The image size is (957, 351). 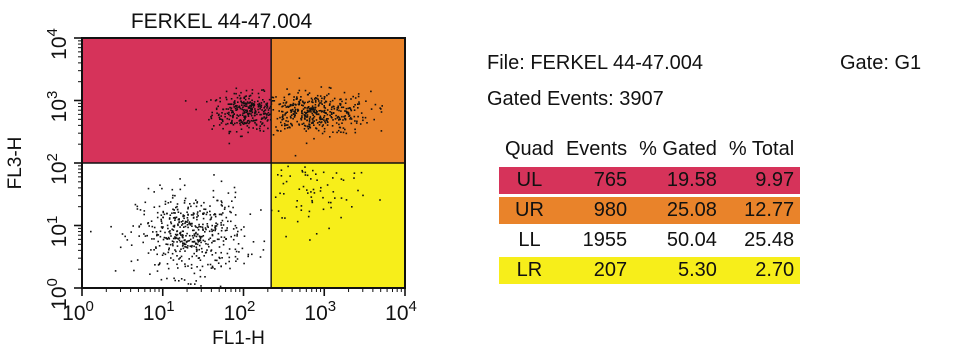 What do you see at coordinates (650, 269) in the screenshot?
I see `table-row-lr: LR 207 5.30 2.70` at bounding box center [650, 269].